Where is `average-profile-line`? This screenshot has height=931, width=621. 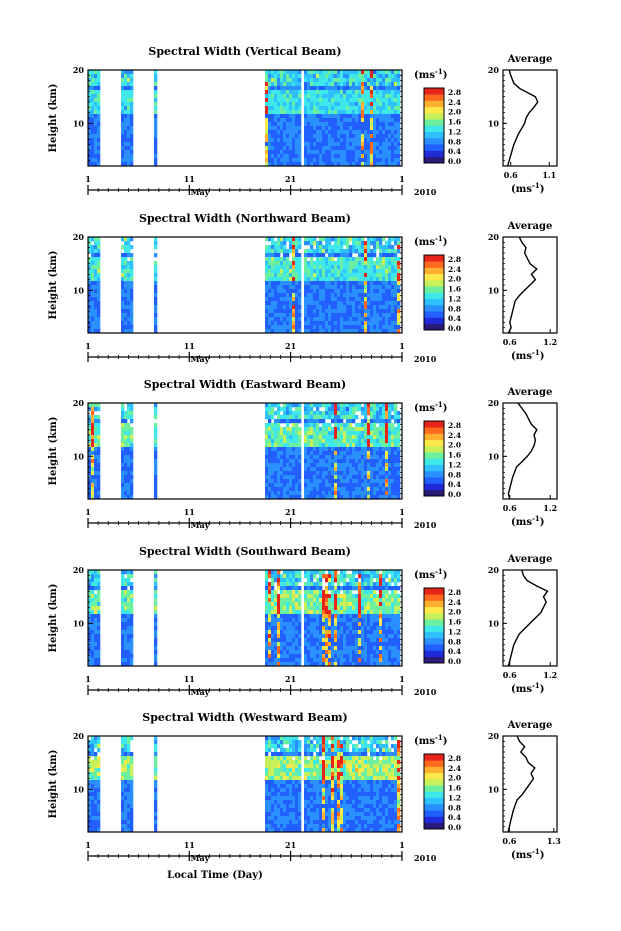
average-profile-line is located at coordinates (522, 285).